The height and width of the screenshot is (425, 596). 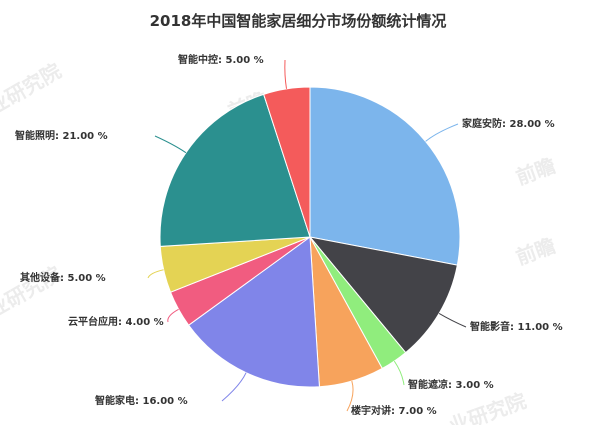 What do you see at coordinates (516, 326) in the screenshot?
I see `slice-label: 智能影音: 11.00 %` at bounding box center [516, 326].